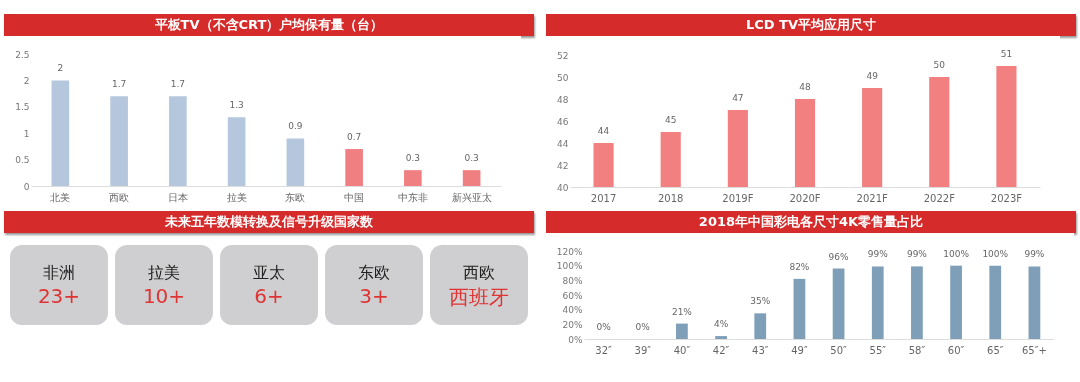 This screenshot has width=1080, height=382. Describe the element at coordinates (805, 198) in the screenshot. I see `x-tick-label: 2020F` at that location.